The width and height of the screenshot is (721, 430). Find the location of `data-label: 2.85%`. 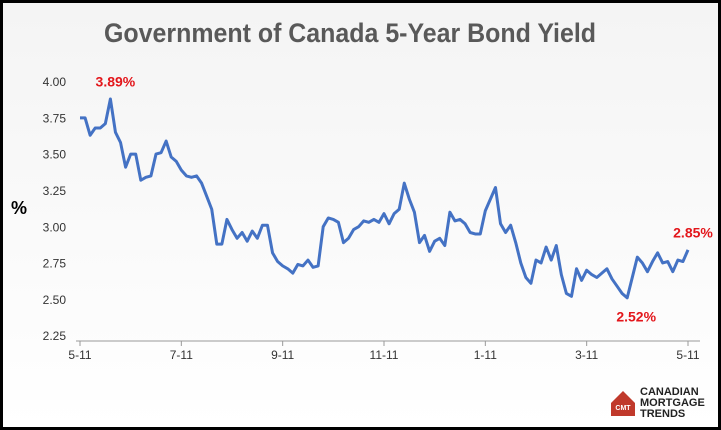

data-label: 2.85% is located at coordinates (693, 233).